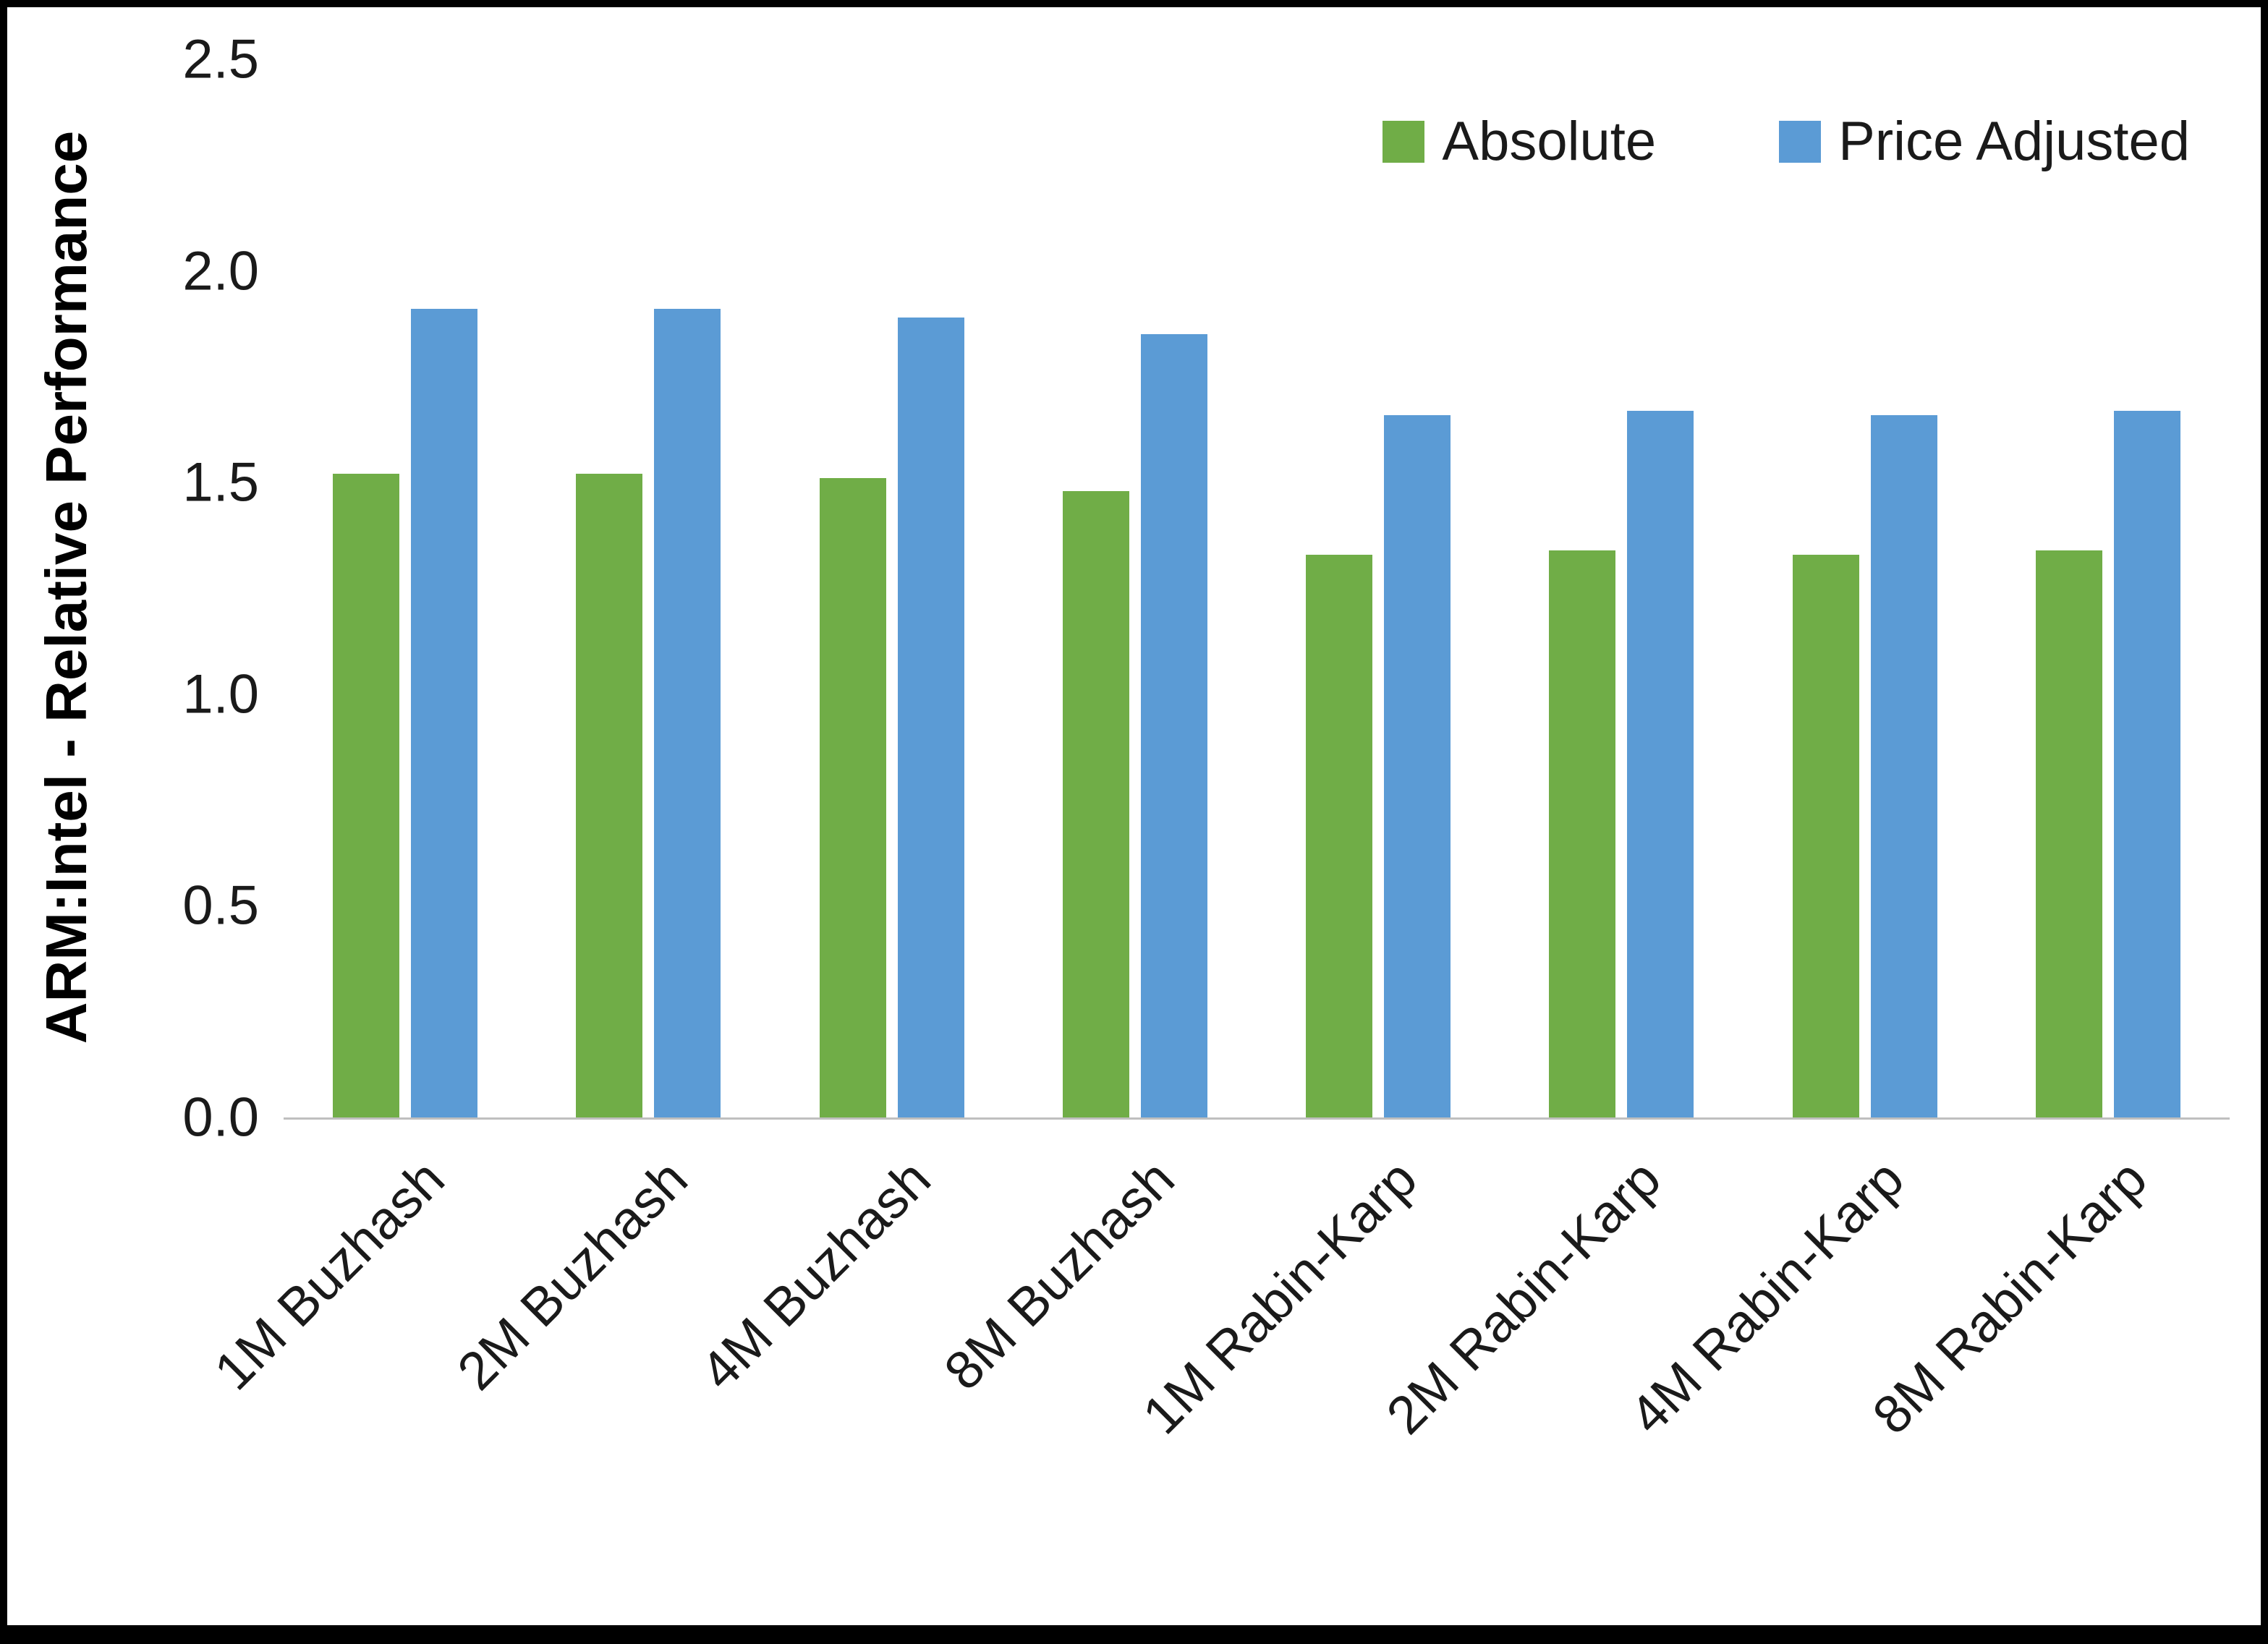 The height and width of the screenshot is (1644, 2268). What do you see at coordinates (220, 59) in the screenshot?
I see `y-tick-label: 2.5` at bounding box center [220, 59].